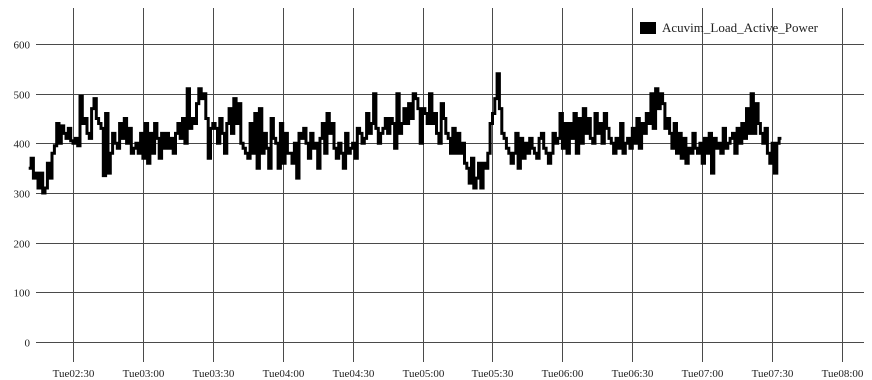  I want to click on x-tick-label: Tue06:00, so click(563, 374).